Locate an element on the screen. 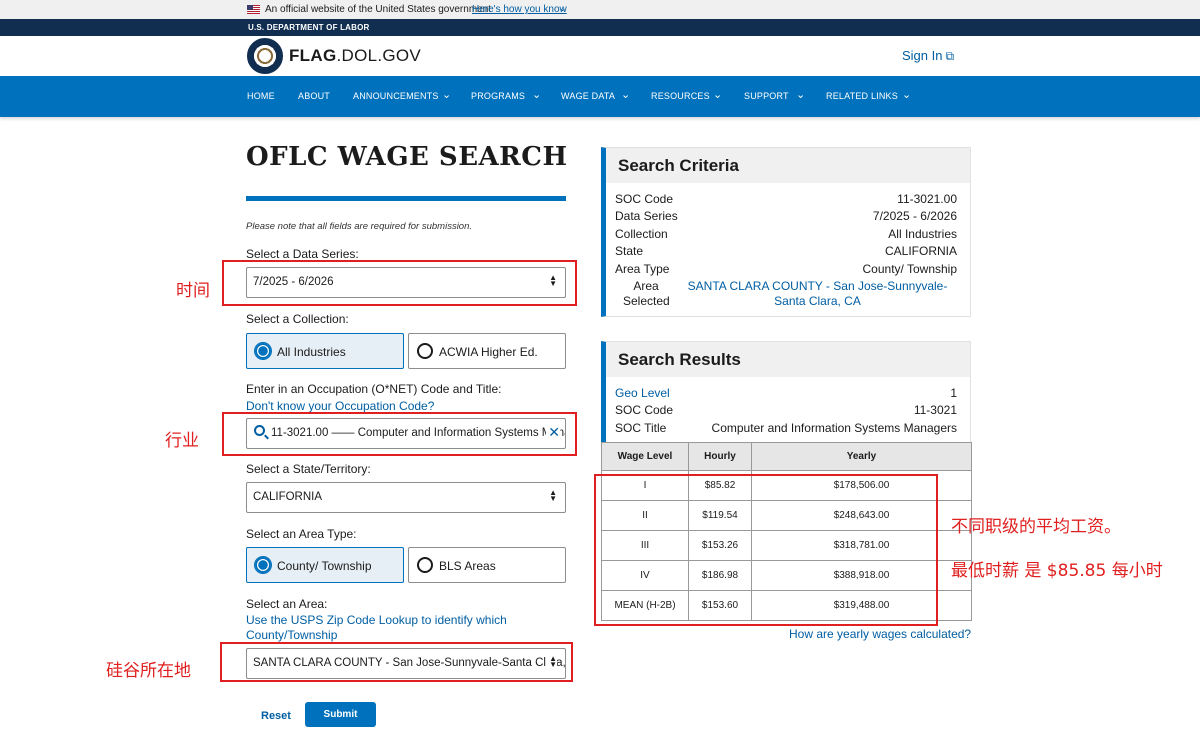 The width and height of the screenshot is (1200, 734). occupation-help-link: Don't know your Occupation Code? is located at coordinates (340, 406).